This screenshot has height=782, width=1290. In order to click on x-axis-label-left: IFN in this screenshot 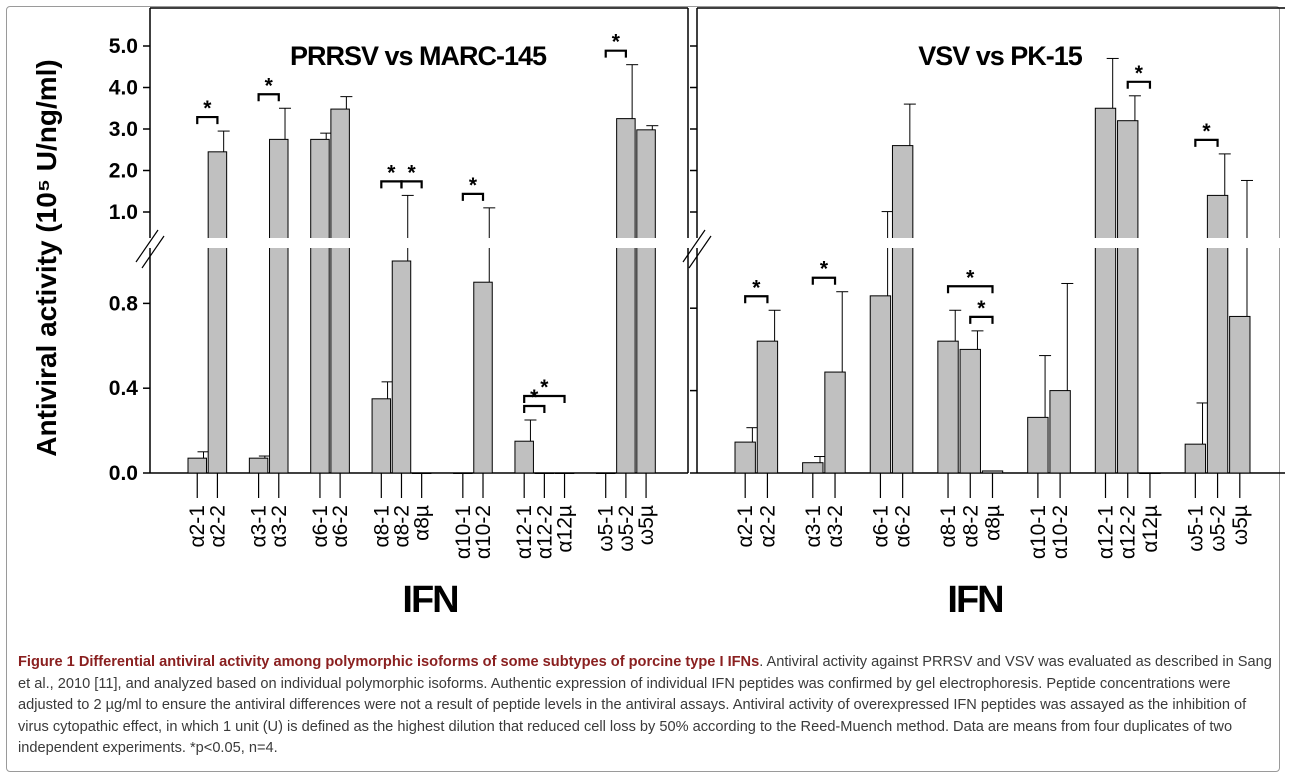, I will do `click(429, 600)`.